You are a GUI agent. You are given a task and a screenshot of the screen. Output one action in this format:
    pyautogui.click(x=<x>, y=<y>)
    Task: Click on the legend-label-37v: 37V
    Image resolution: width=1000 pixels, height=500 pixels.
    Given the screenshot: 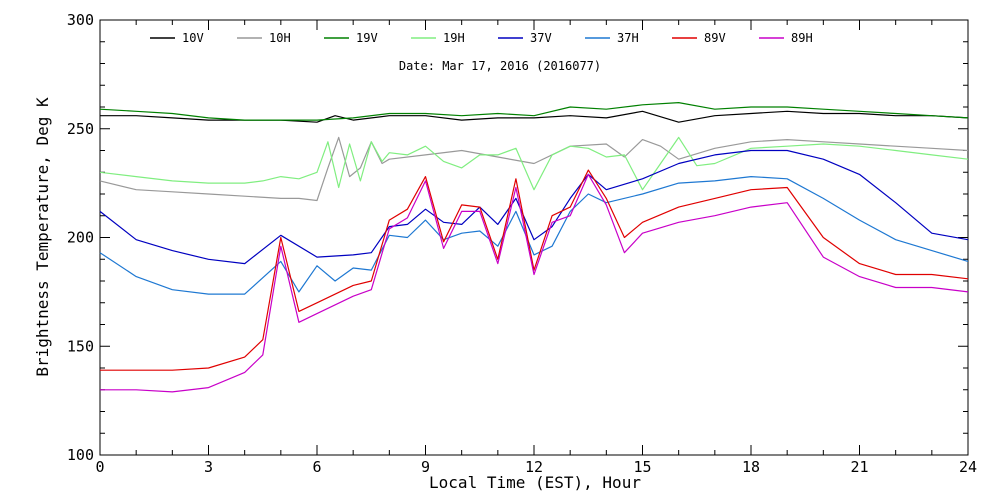 What is the action you would take?
    pyautogui.click(x=541, y=38)
    